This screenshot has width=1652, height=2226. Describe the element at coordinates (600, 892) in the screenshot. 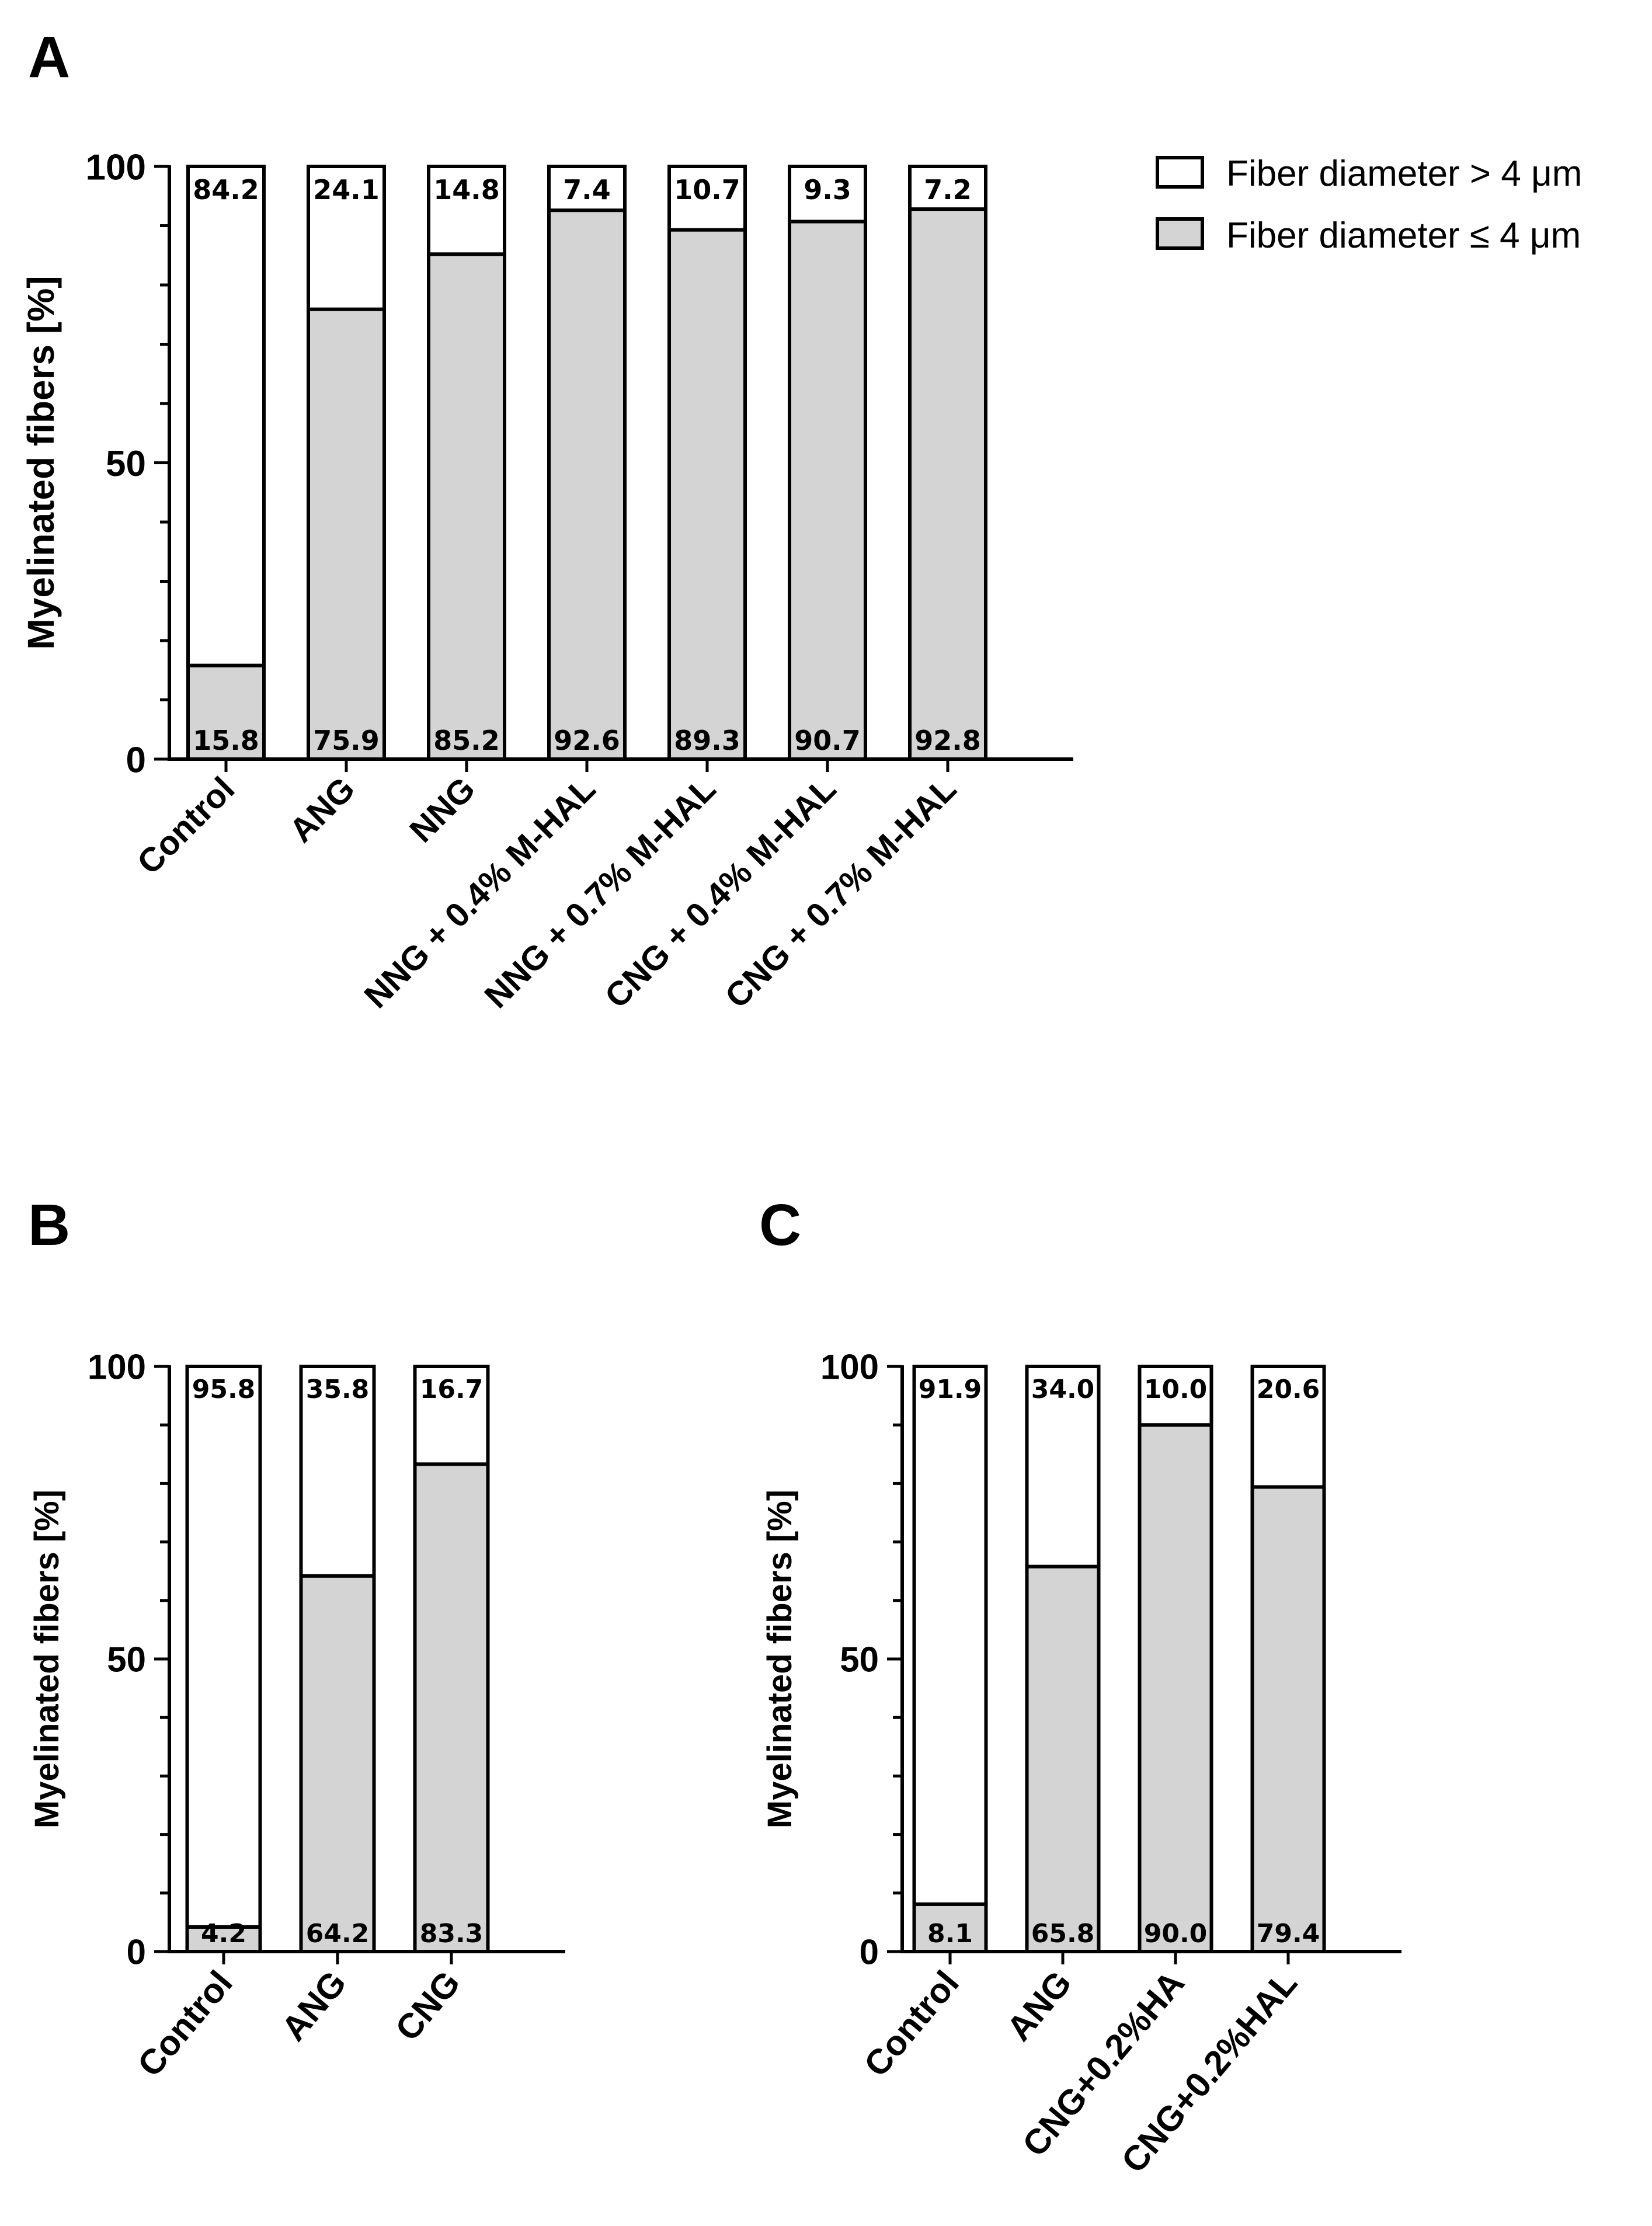

I see `category-label: NNG + 0.7% M-HAL` at that location.